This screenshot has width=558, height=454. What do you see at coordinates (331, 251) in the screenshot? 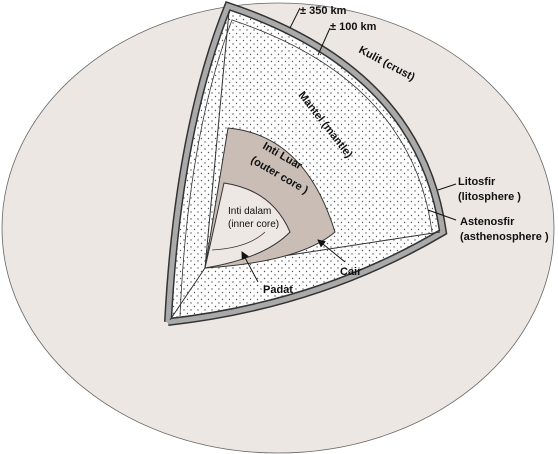
I see `arrow-liquid` at bounding box center [331, 251].